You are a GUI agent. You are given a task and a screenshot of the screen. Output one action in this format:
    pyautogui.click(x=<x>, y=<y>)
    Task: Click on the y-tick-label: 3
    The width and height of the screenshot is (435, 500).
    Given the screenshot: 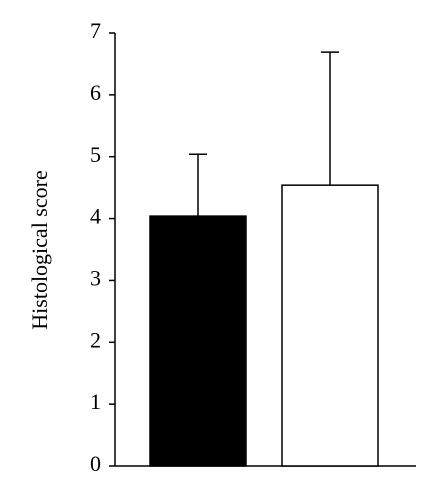 What is the action you would take?
    pyautogui.click(x=95, y=277)
    